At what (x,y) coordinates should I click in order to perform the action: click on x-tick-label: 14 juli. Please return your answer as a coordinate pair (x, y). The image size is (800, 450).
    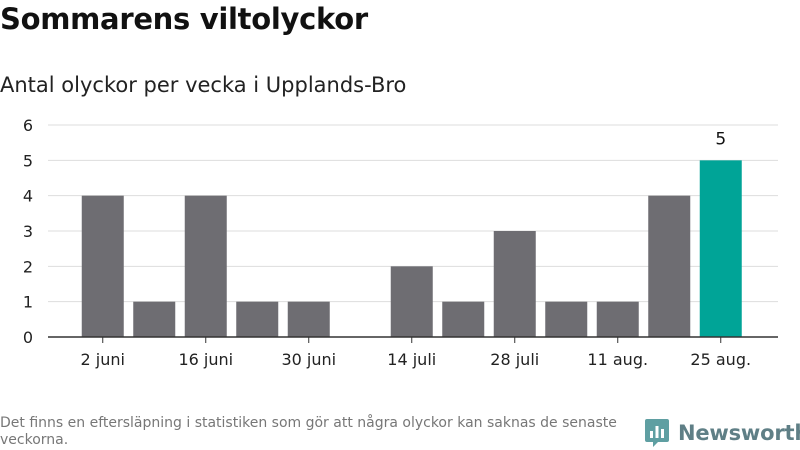
    Looking at the image, I should click on (411, 359).